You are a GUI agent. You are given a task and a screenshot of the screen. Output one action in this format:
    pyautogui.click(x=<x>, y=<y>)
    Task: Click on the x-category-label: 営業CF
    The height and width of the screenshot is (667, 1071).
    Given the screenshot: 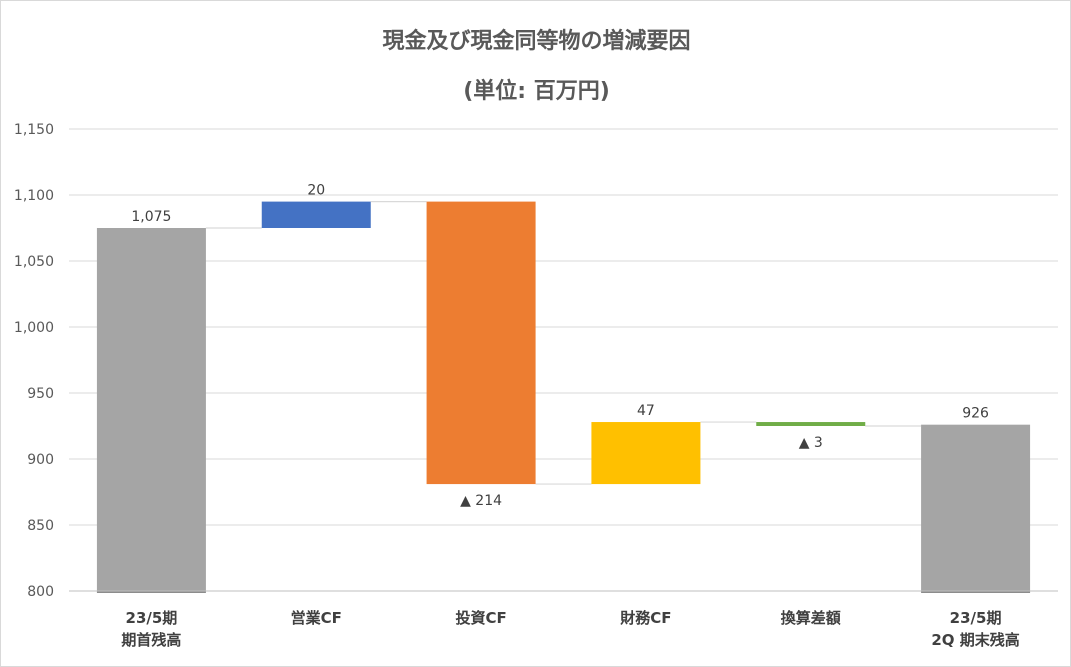 What is the action you would take?
    pyautogui.click(x=316, y=618)
    